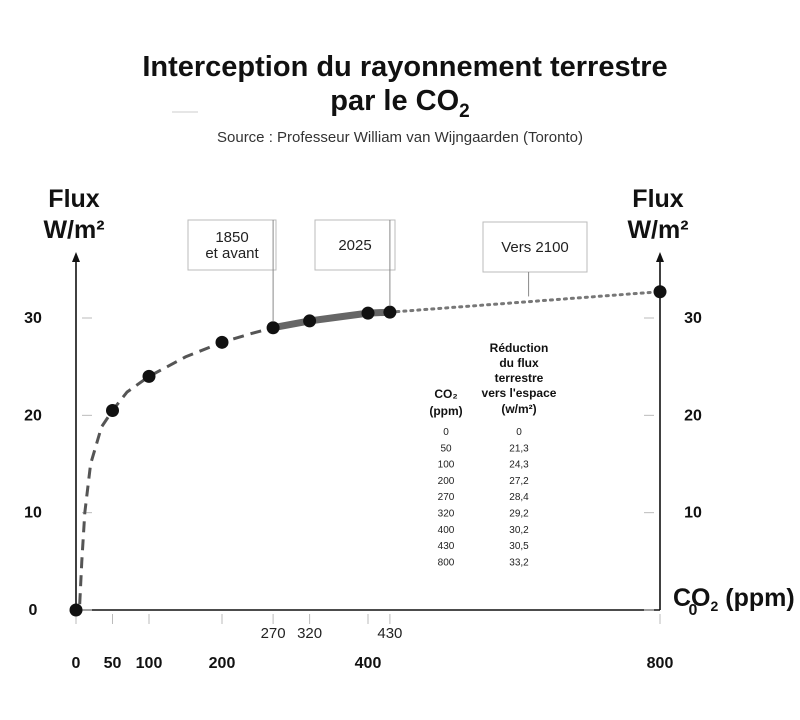  Describe the element at coordinates (33, 513) in the screenshot. I see `y-tick-label-left: 10` at that location.